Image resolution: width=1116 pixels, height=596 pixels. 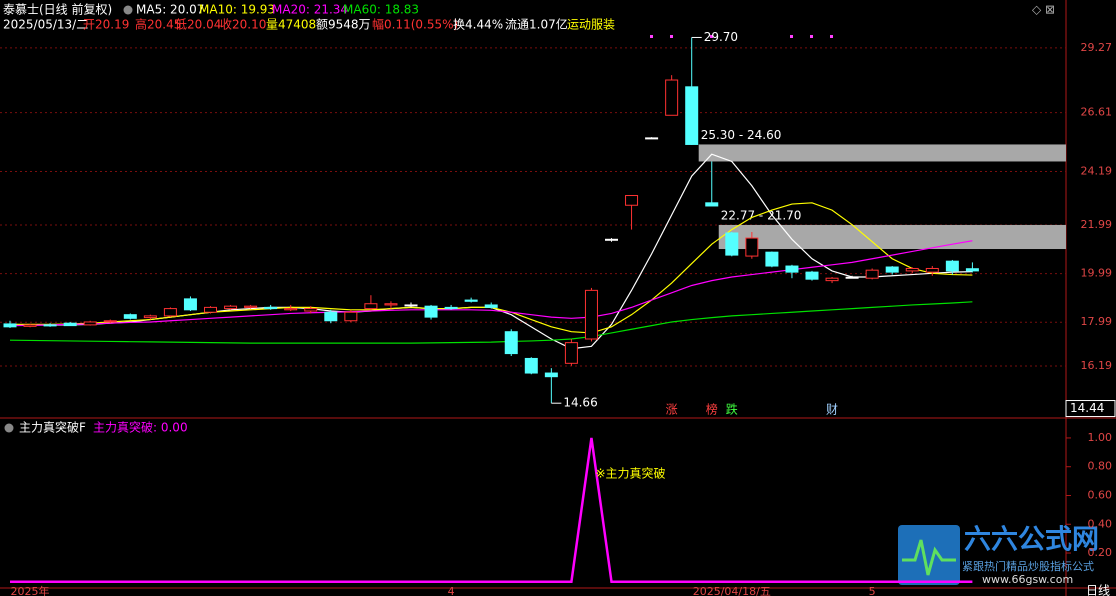 What do you see at coordinates (591, 25) in the screenshot?
I see `industry: 运动服装` at bounding box center [591, 25].